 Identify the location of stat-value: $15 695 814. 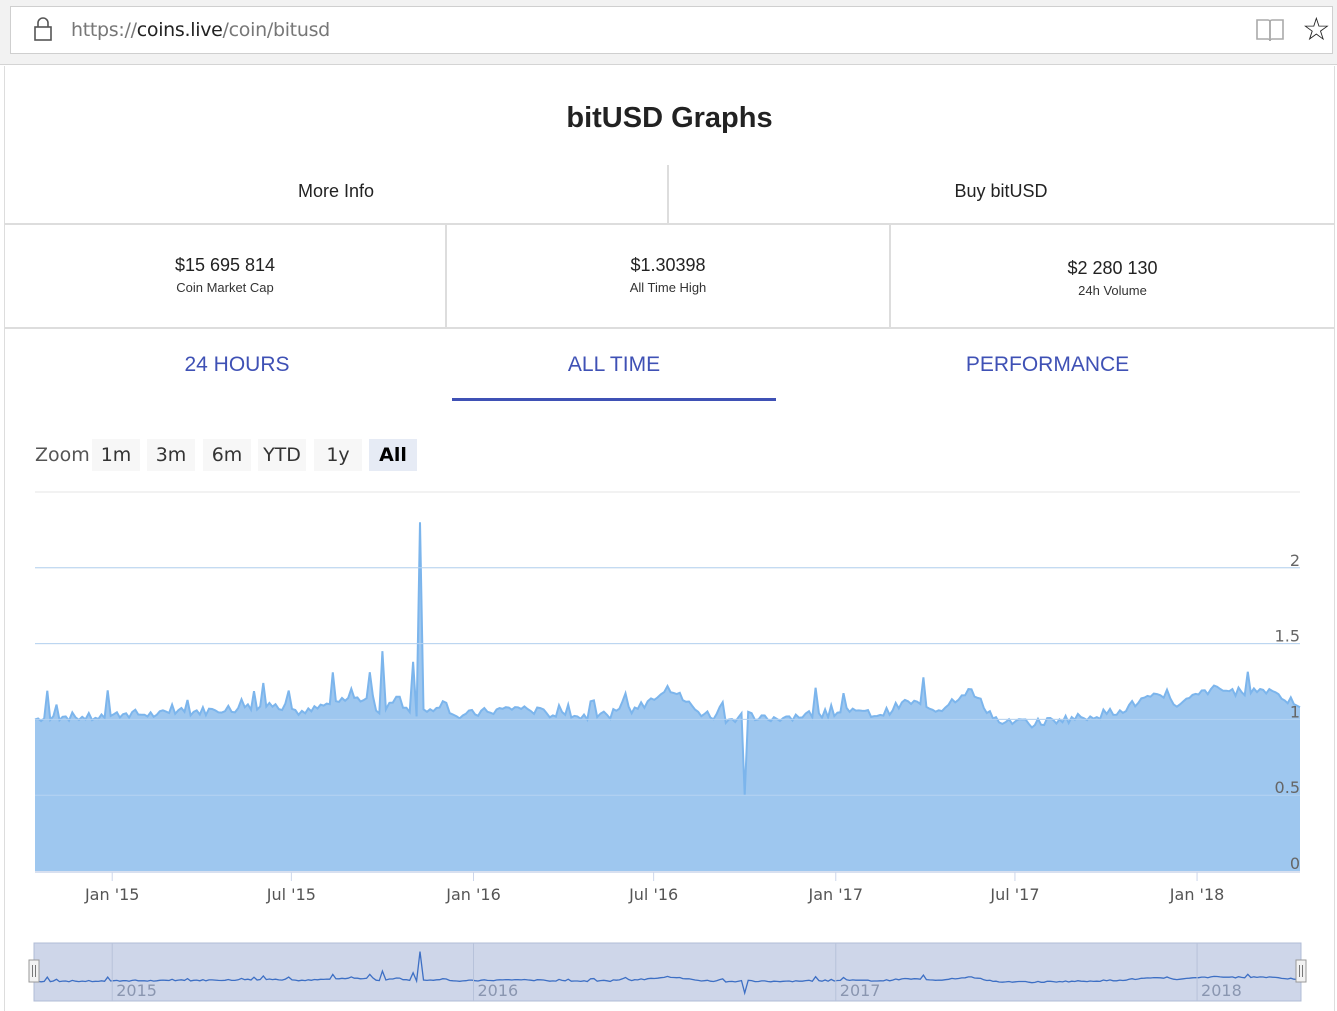
(225, 265).